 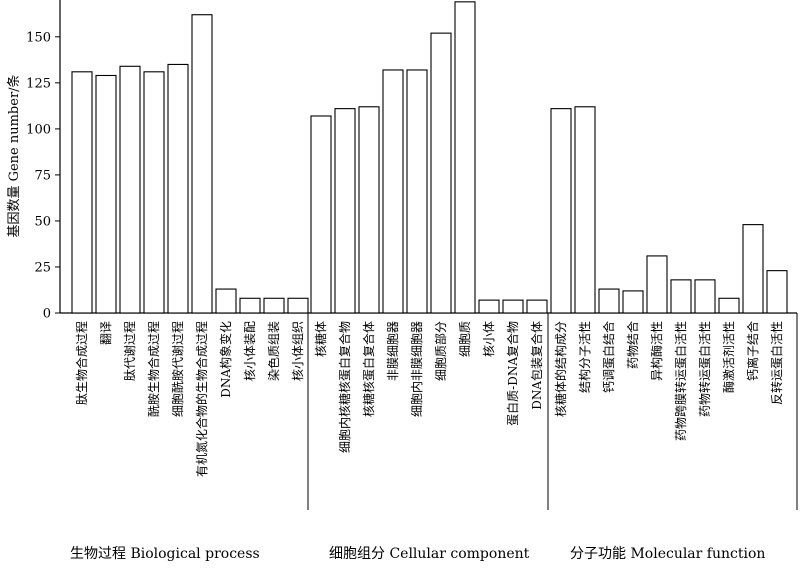 I want to click on category-label: 细胞质, so click(x=465, y=339).